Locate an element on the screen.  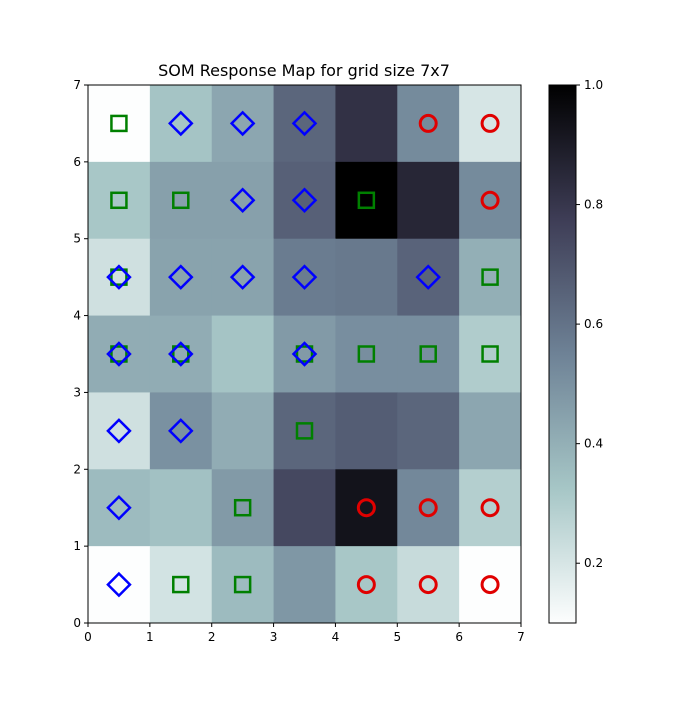
colorbar-ticks: 0.2 0.4 0.6 0.8 1.0 is located at coordinates (589, 324).